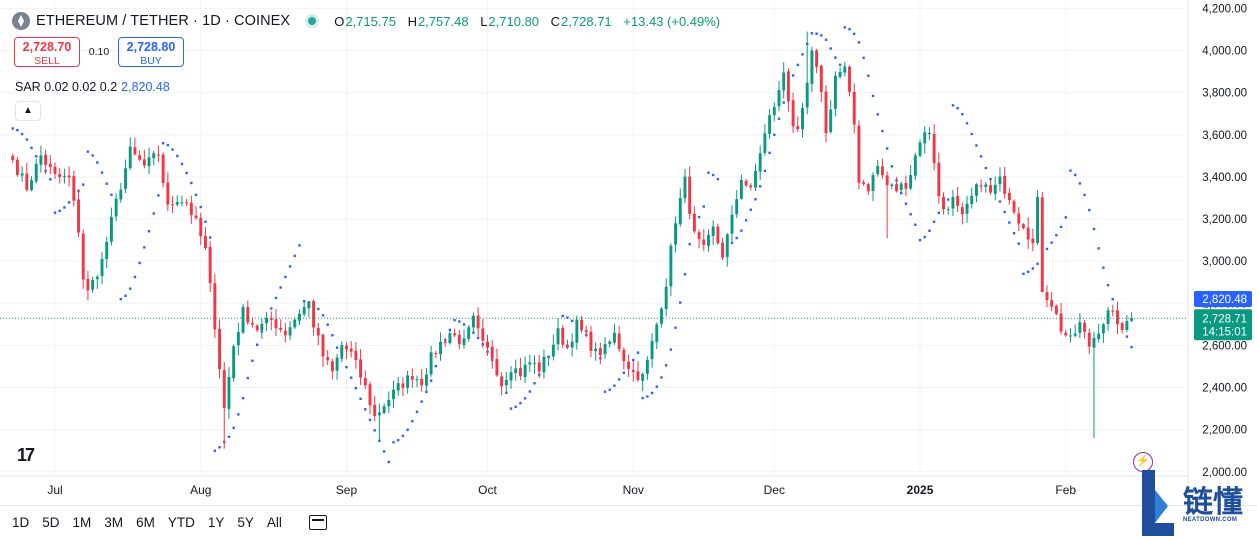  Describe the element at coordinates (92, 87) in the screenshot. I see `sar-legend: SAR 0.02 0.02 0.2 2,820.48` at that location.